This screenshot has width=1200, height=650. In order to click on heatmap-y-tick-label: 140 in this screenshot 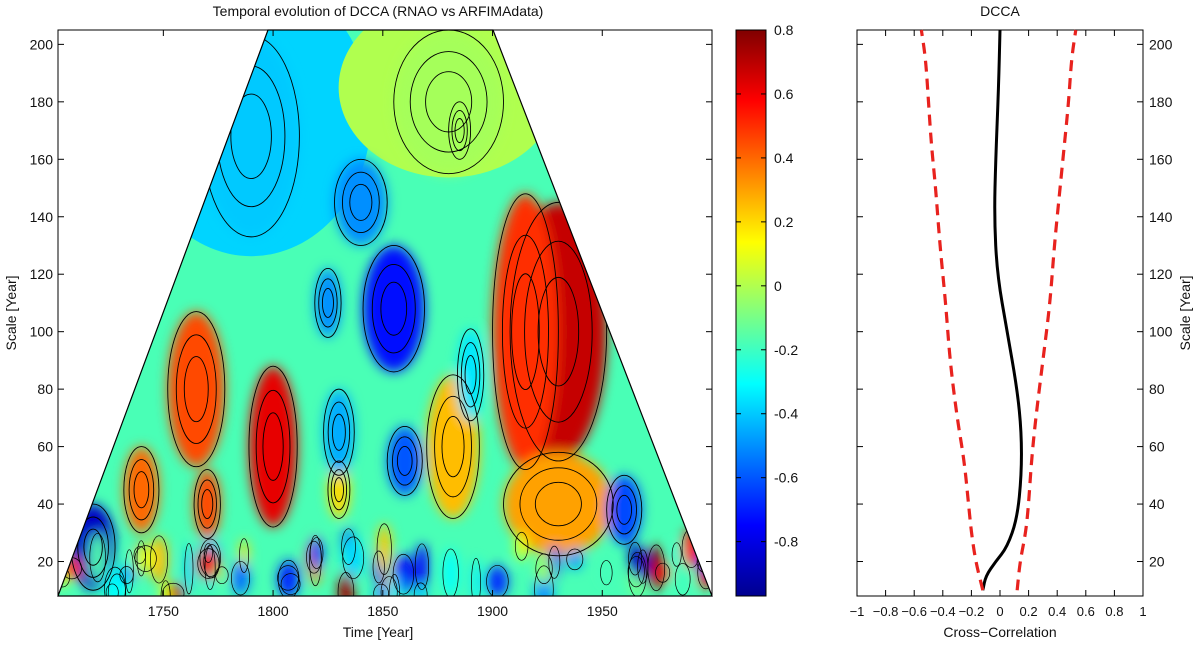, I will do `click(42, 217)`.